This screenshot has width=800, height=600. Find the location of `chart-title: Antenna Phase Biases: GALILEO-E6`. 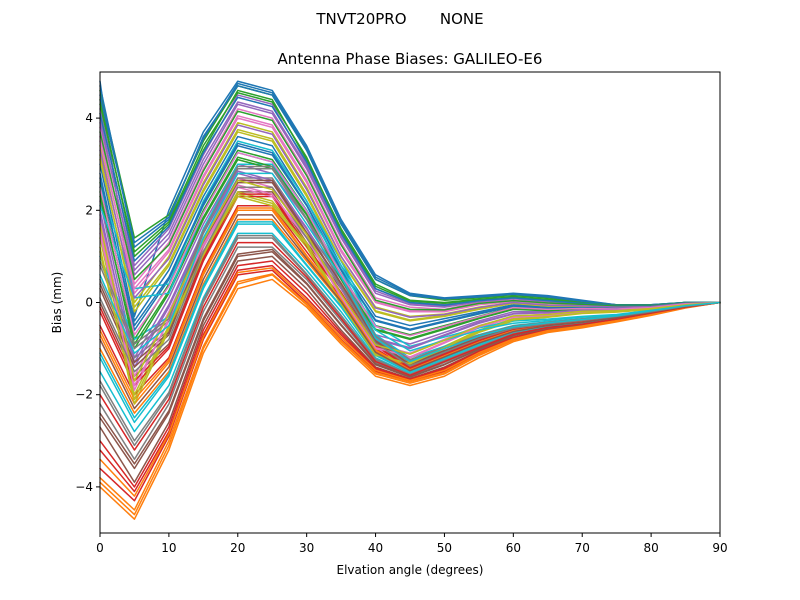

chart-title: Antenna Phase Biases: GALILEO-E6 is located at coordinates (410, 59).